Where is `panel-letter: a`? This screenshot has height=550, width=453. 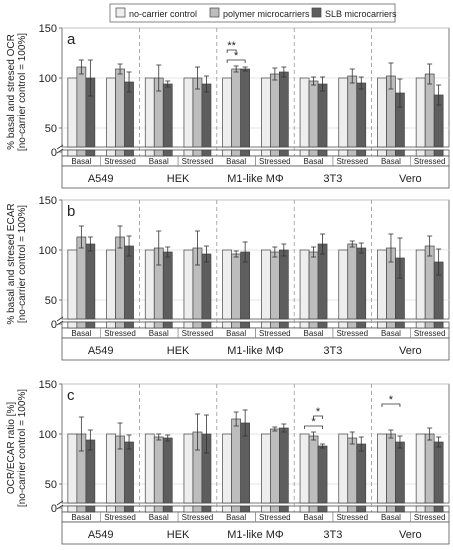 panel-letter: a is located at coordinates (71, 39).